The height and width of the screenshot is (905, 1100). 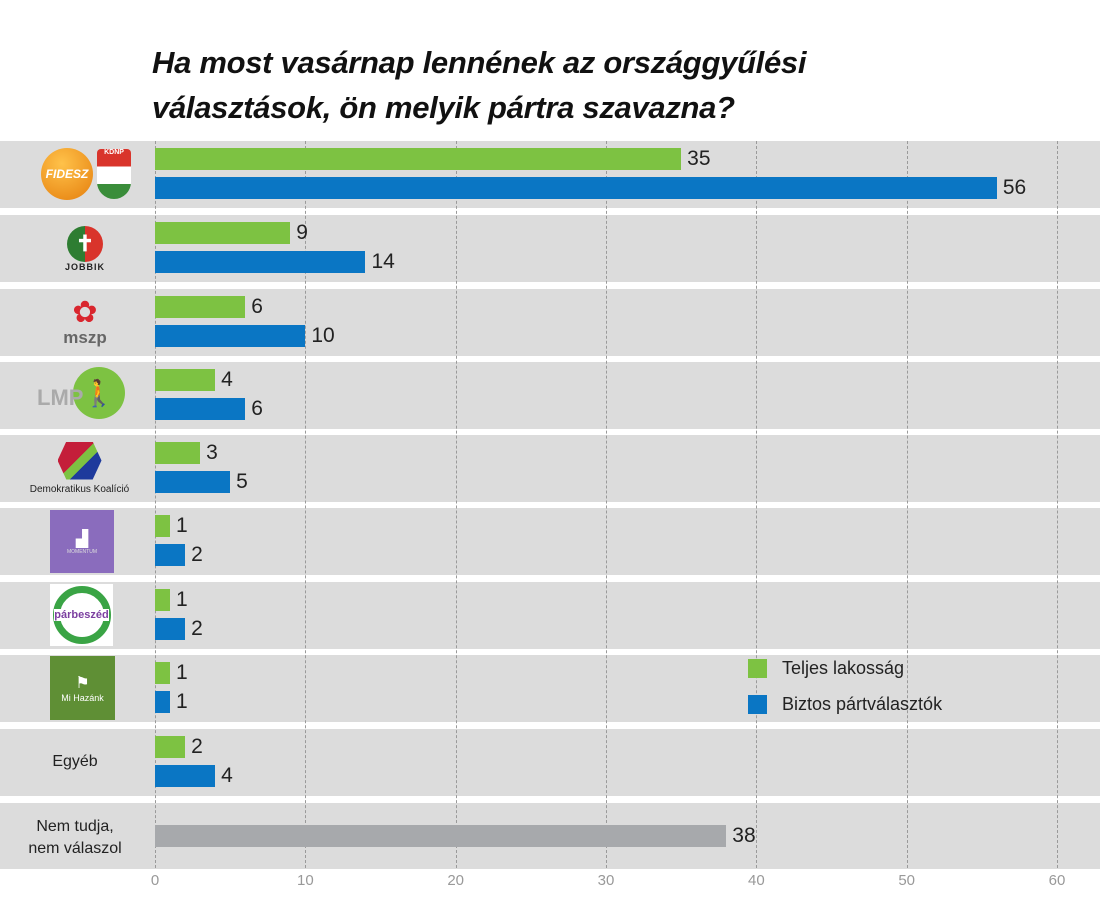 What do you see at coordinates (82, 683) in the screenshot?
I see `flag-icon: ⚑` at bounding box center [82, 683].